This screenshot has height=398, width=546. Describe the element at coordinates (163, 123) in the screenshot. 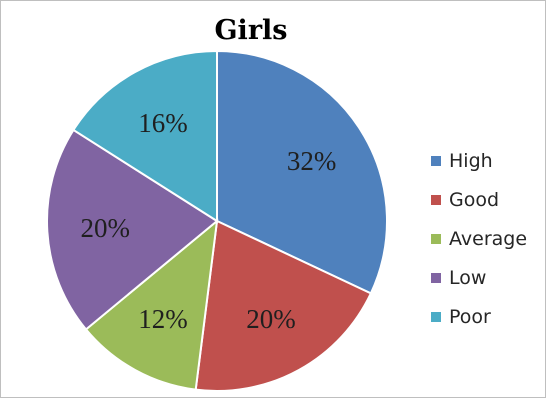

I see `slice-label-poor: 16%` at that location.